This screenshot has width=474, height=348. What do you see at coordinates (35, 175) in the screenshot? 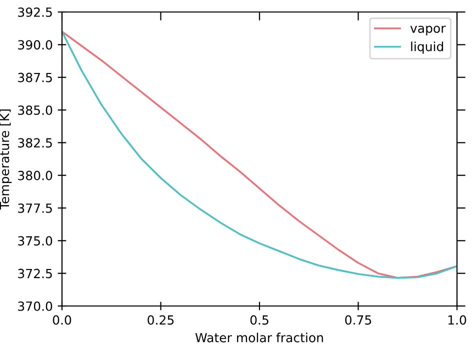
I see `y-tick-label: 380.0` at bounding box center [35, 175].